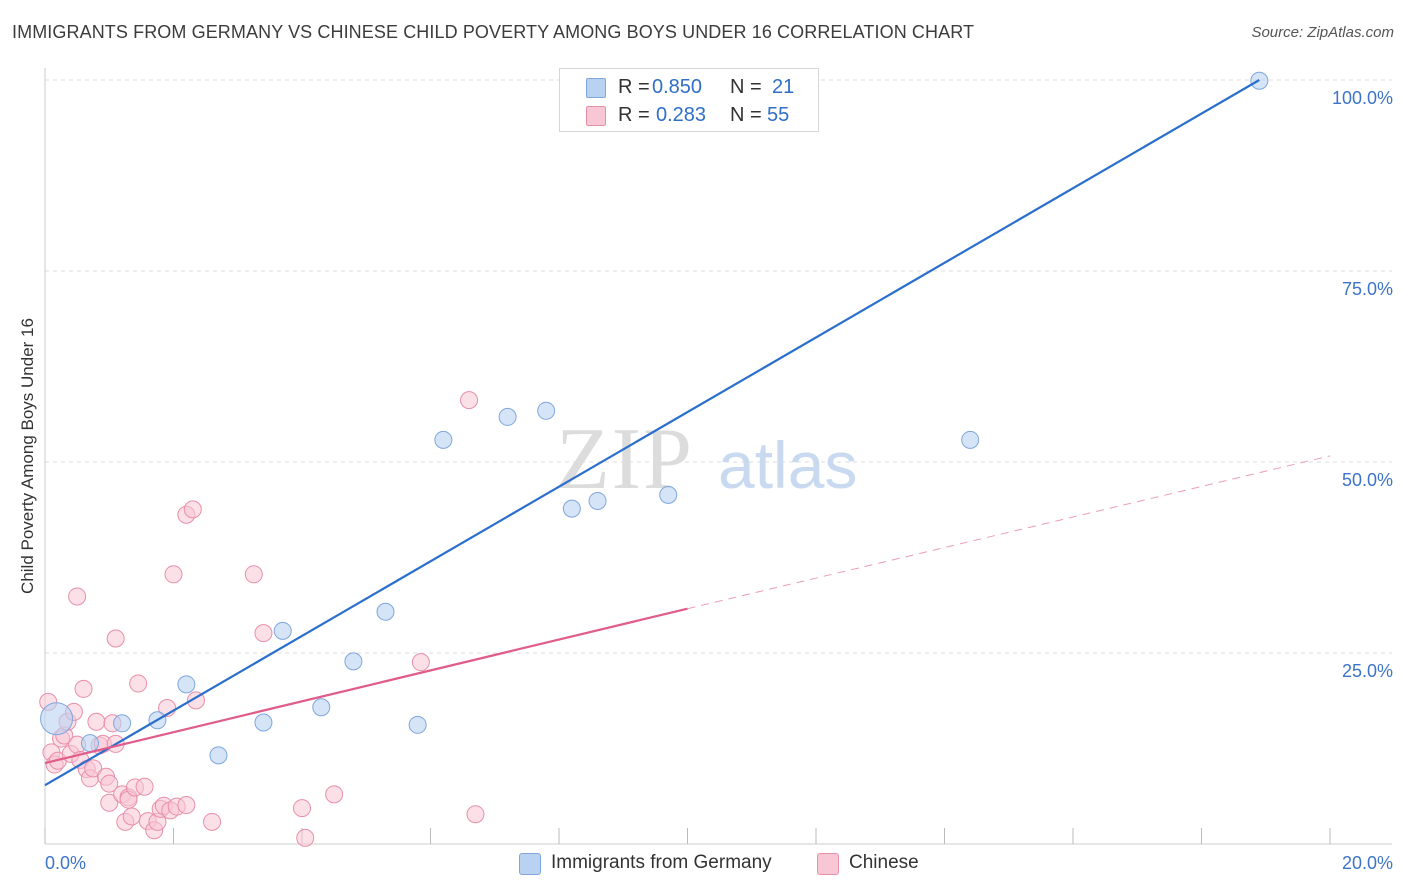 The width and height of the screenshot is (1406, 892). I want to click on legend-swatch-germany, so click(596, 88).